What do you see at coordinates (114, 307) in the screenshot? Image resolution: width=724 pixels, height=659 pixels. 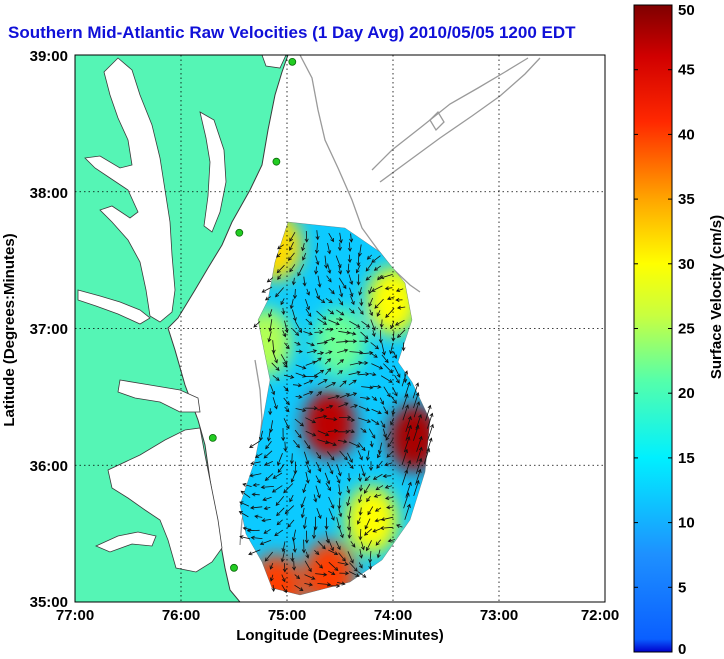 I see `james-river` at bounding box center [114, 307].